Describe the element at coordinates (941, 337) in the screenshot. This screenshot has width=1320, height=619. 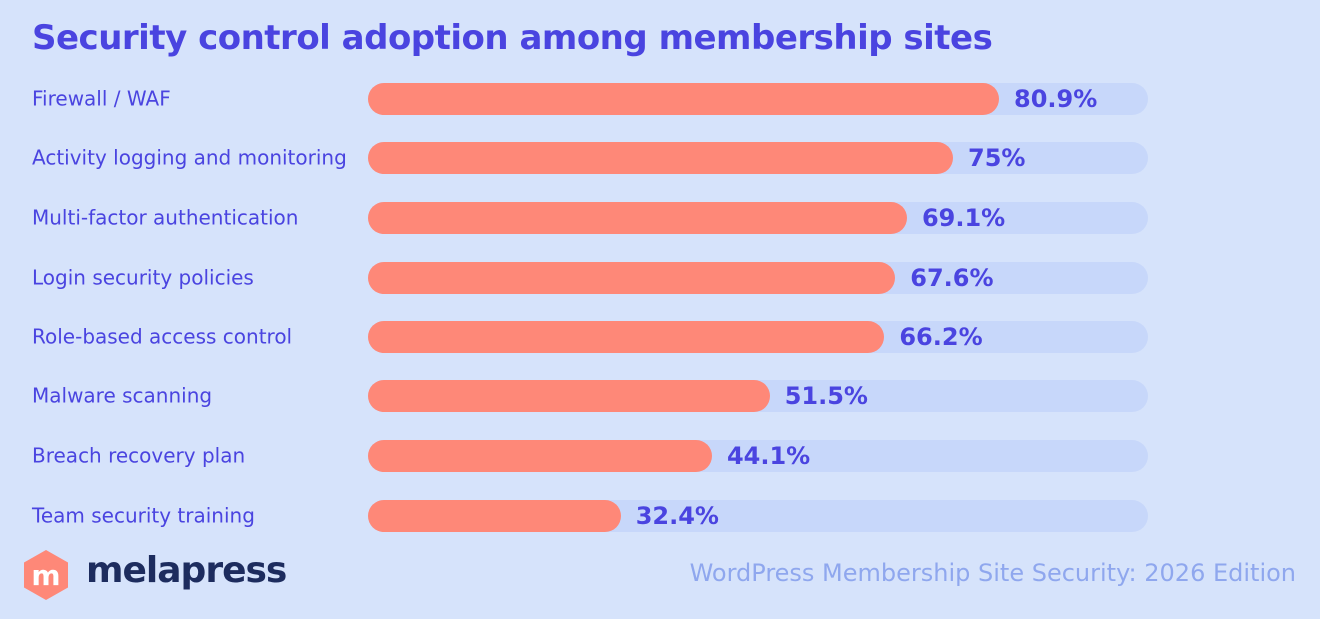
I see `data-label: 66.2%` at that location.